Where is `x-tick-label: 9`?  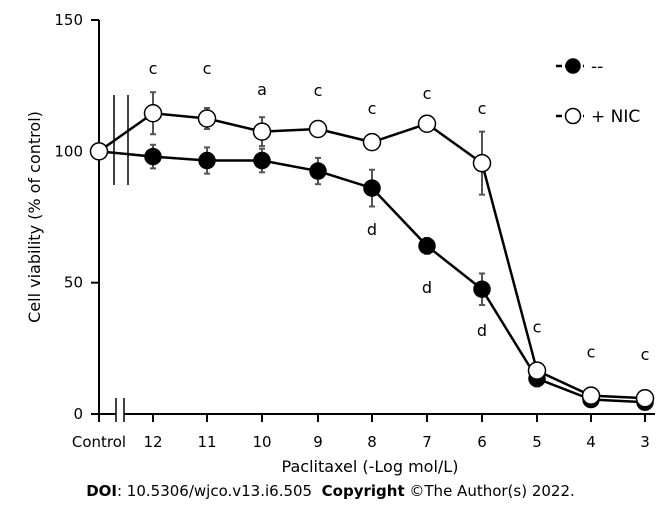 x-tick-label: 9 is located at coordinates (318, 442).